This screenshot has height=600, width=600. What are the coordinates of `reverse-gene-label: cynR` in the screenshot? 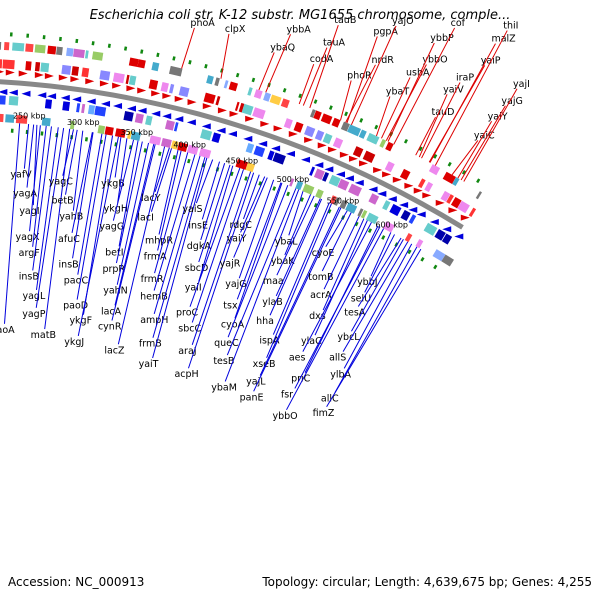 It's located at (110, 327).